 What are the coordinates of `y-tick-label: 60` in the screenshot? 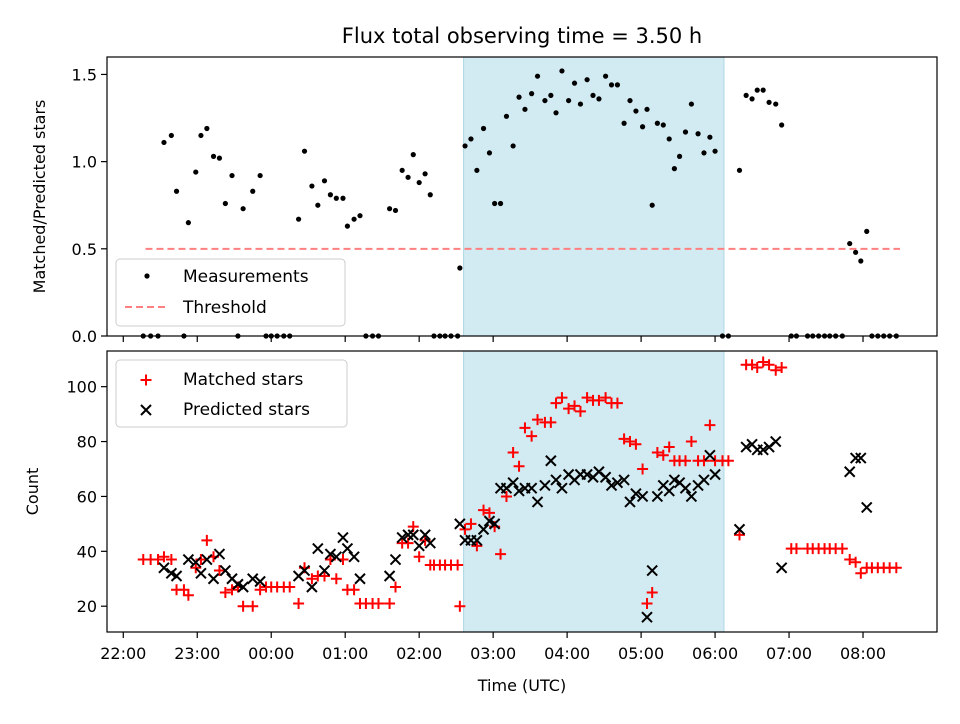 It's located at (87, 496).